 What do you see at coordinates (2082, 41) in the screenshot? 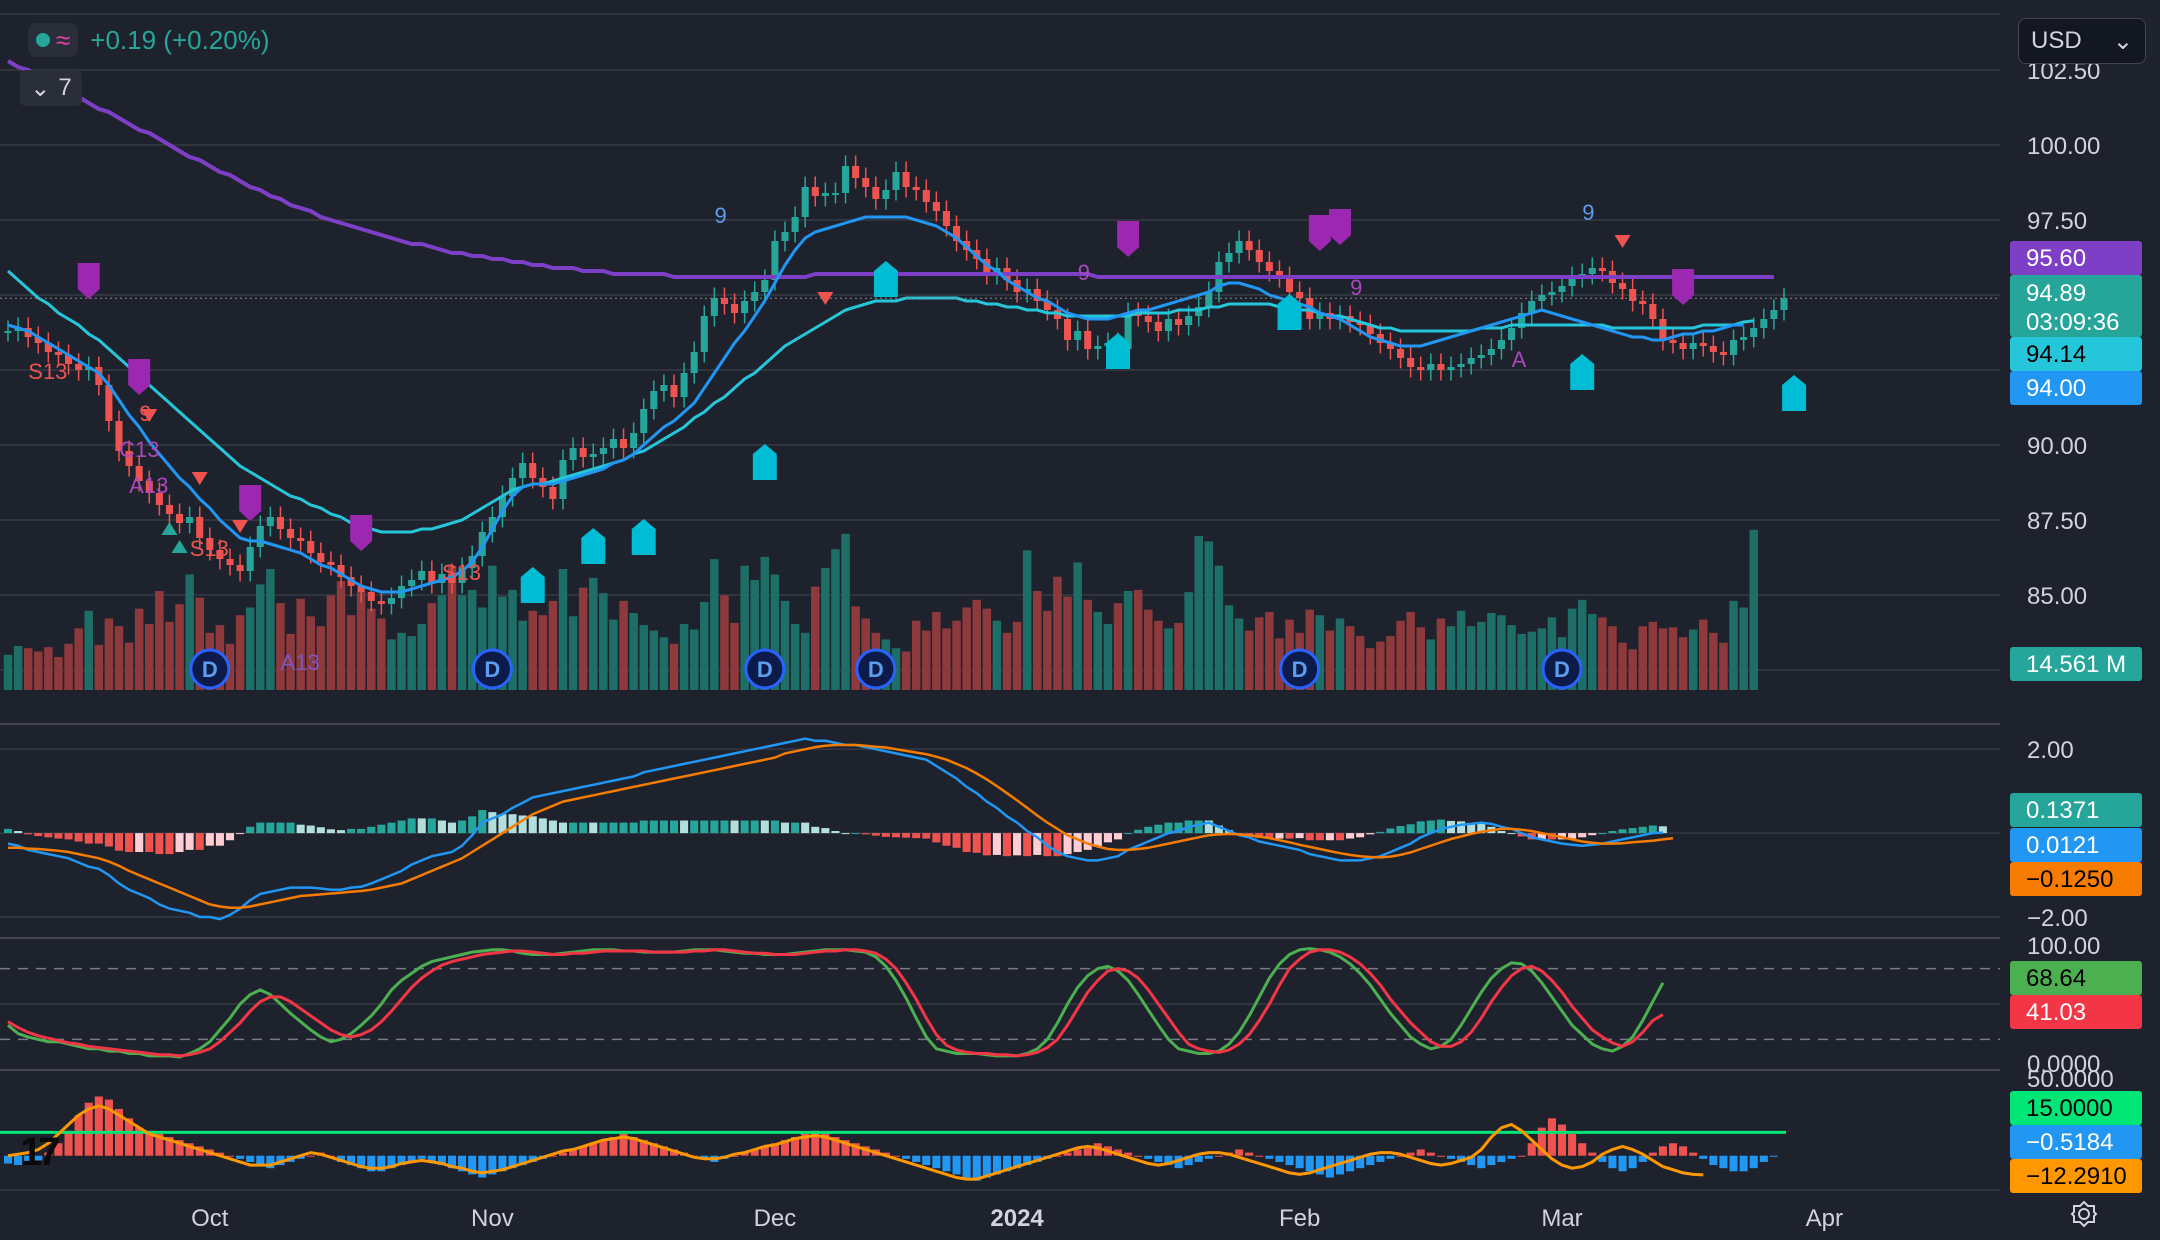
I see `currency-select: USD ⌄` at bounding box center [2082, 41].